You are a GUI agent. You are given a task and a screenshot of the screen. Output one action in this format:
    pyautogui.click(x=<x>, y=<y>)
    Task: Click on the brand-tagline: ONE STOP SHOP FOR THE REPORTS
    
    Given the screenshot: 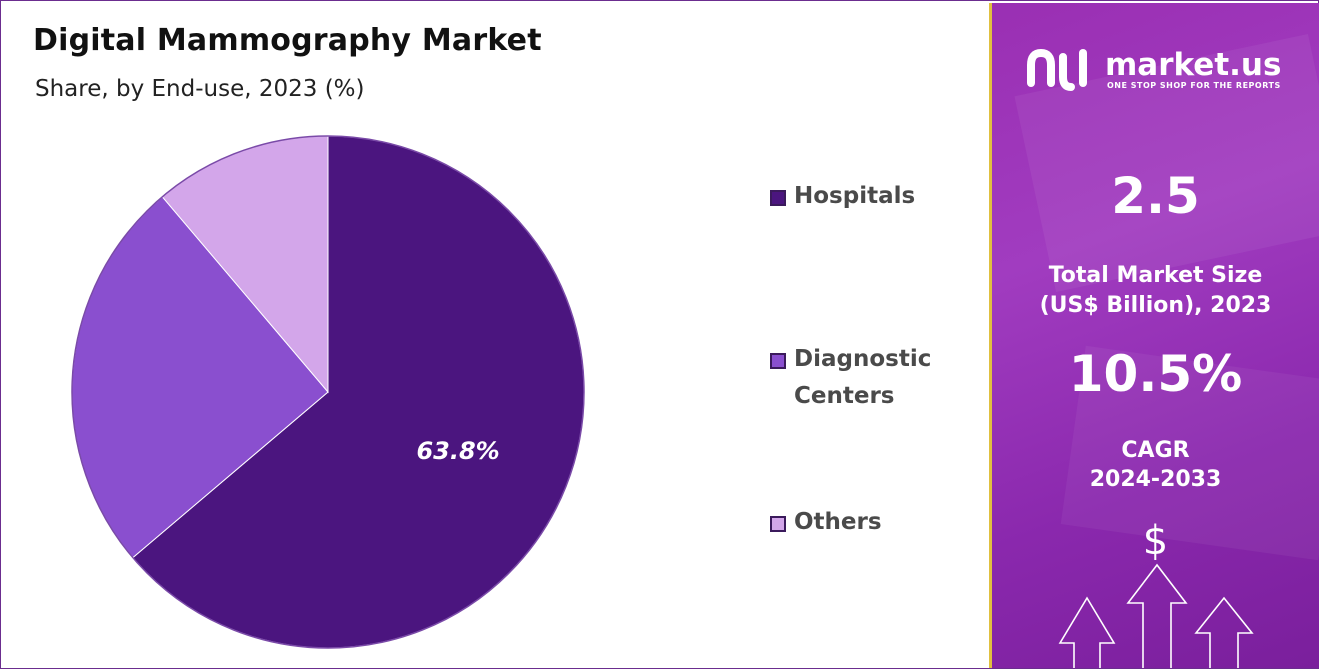 What is the action you would take?
    pyautogui.click(x=1194, y=85)
    